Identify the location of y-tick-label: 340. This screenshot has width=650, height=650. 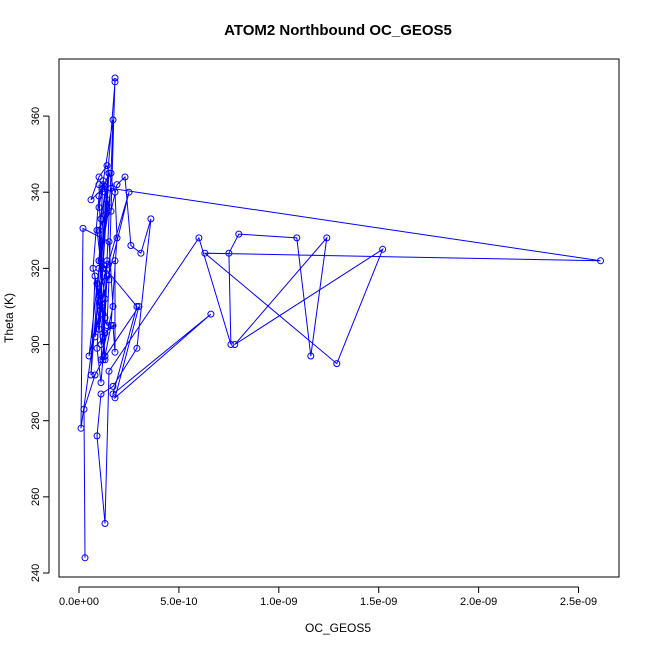
(36, 192).